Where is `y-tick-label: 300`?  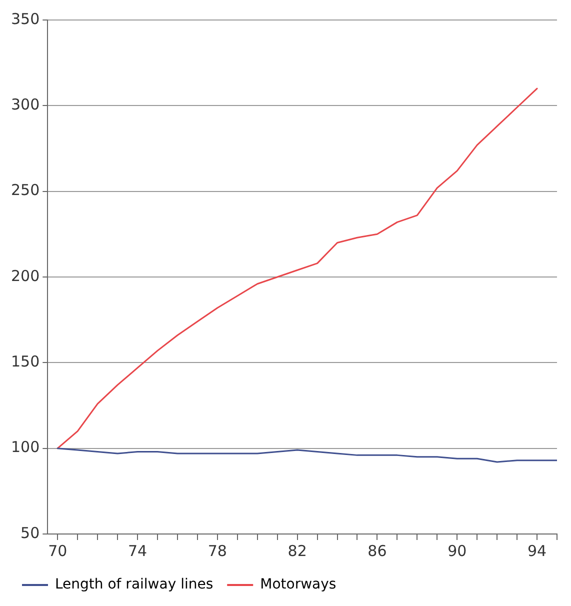
y-tick-label: 300 is located at coordinates (25, 105).